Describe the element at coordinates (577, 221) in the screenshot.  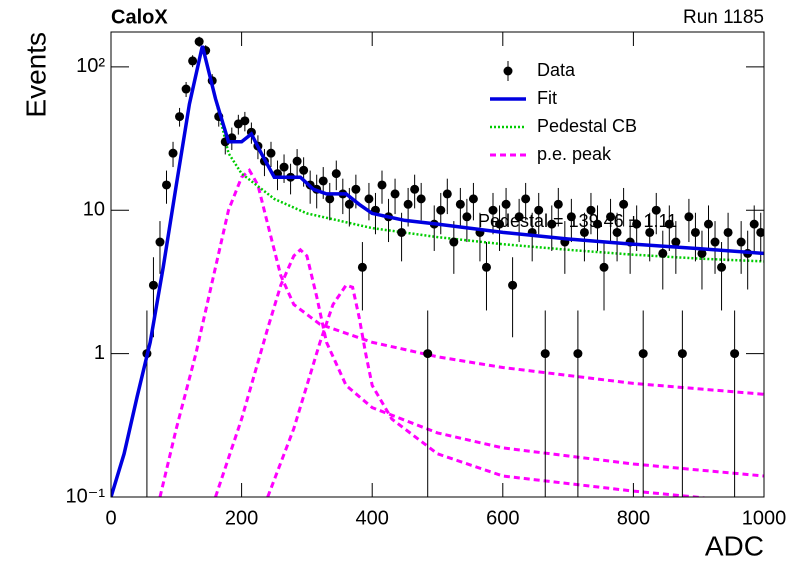
I see `fit-annotation: Pedestal = 139.46 ± 1.11` at that location.